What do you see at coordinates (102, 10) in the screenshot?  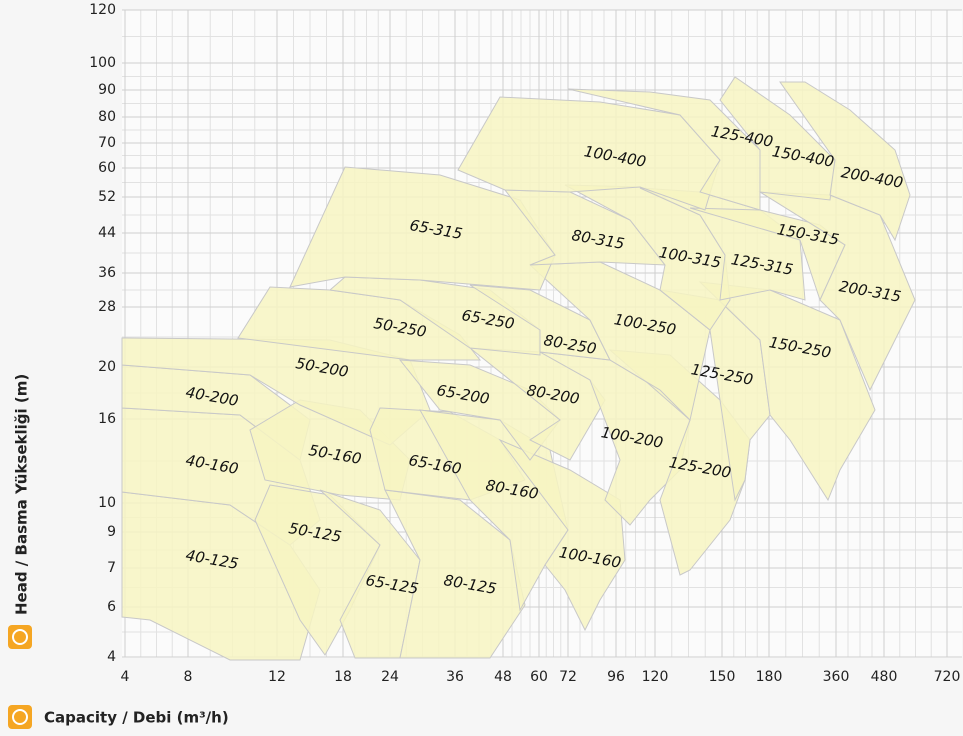 I see `y-tick-label: 120` at bounding box center [102, 10].